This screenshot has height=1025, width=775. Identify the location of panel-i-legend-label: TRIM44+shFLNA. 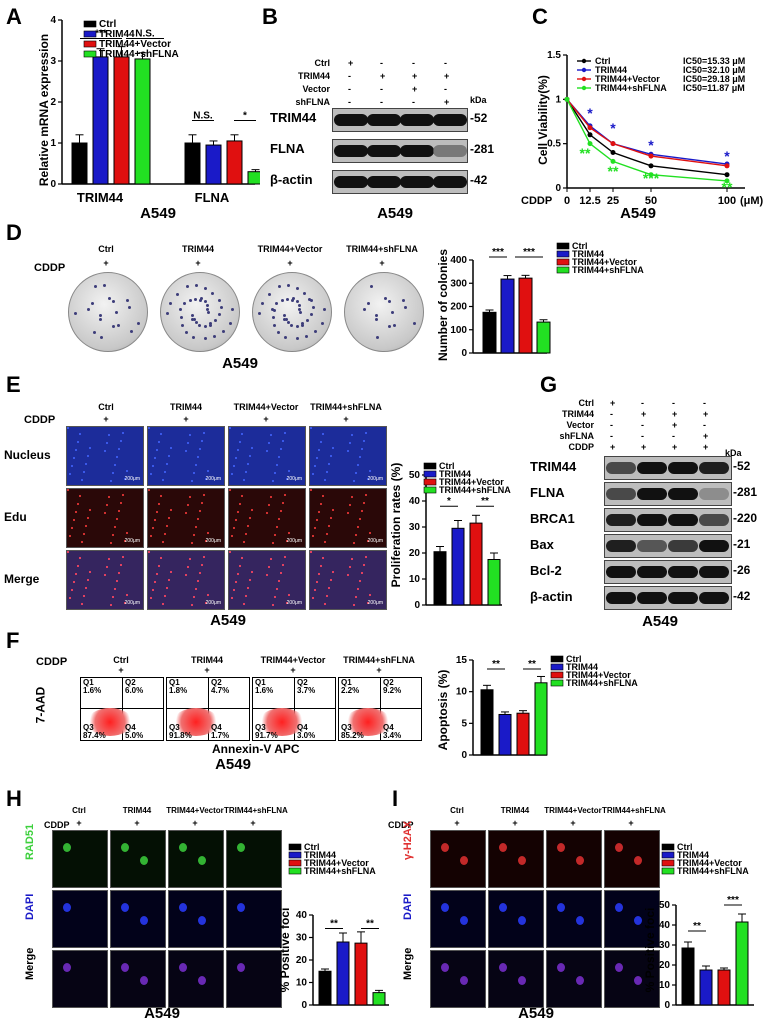
(713, 871).